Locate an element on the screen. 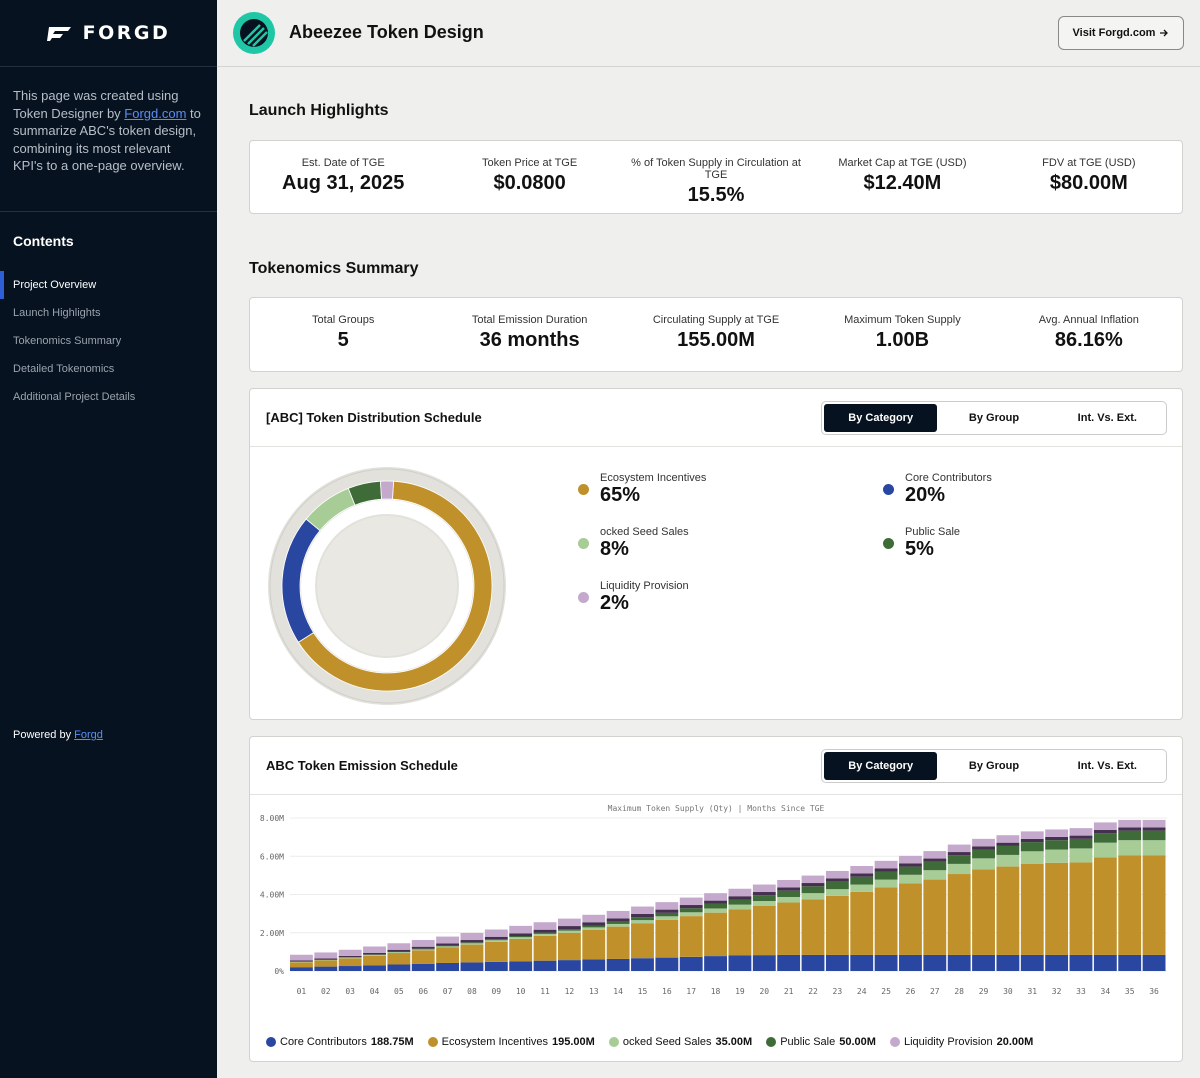 This screenshot has height=1078, width=1200. nav-additional-project-details: Additional Project Details is located at coordinates (74, 397).